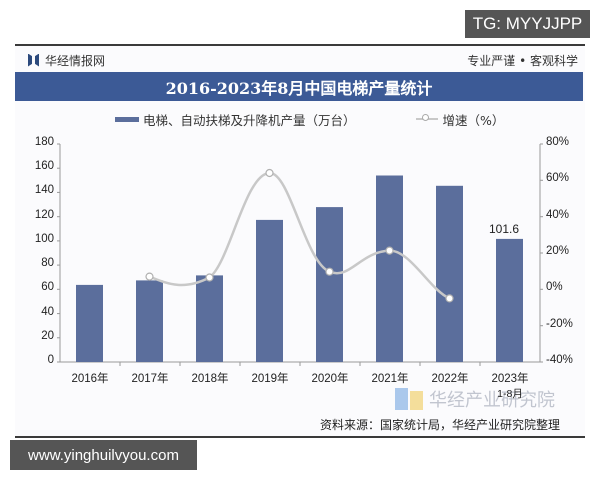 The height and width of the screenshot is (480, 600). Describe the element at coordinates (44, 190) in the screenshot. I see `left-tick: 140` at that location.